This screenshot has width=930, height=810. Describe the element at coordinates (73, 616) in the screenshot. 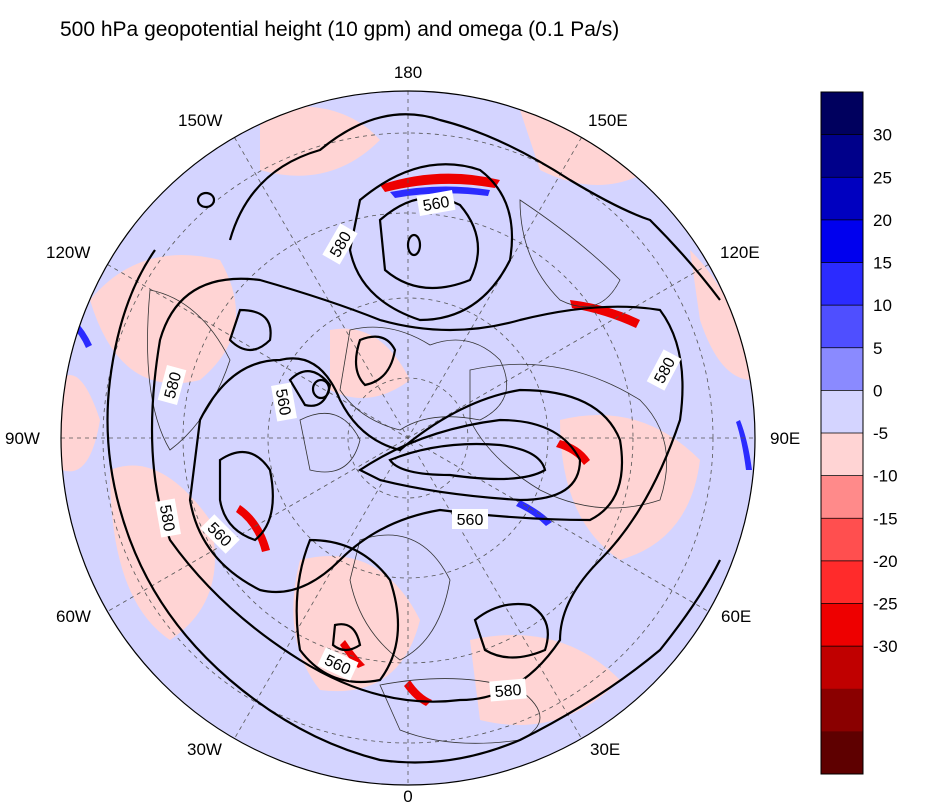

I see `lon-label-60w: 60W` at that location.